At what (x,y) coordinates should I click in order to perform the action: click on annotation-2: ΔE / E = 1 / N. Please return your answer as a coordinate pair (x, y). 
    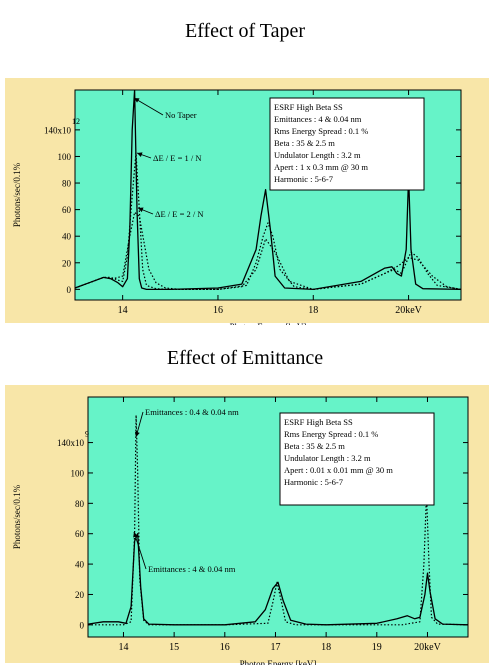
    Looking at the image, I should click on (169, 157).